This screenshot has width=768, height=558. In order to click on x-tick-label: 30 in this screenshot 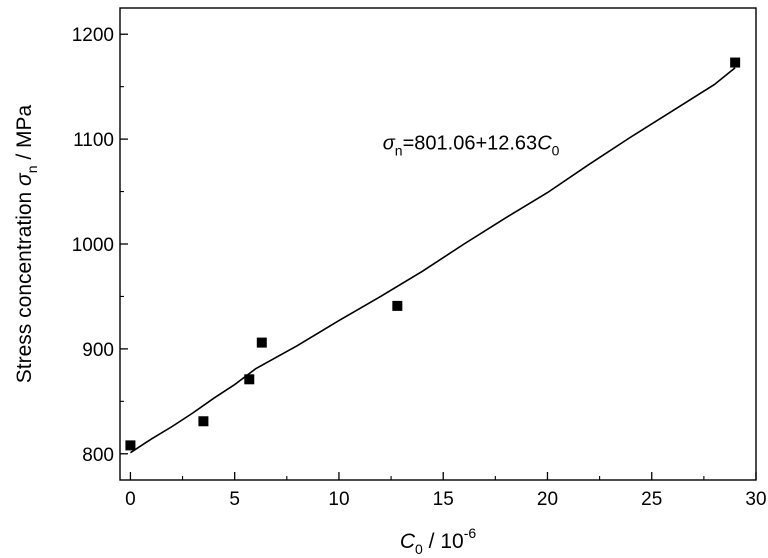, I will do `click(755, 499)`.